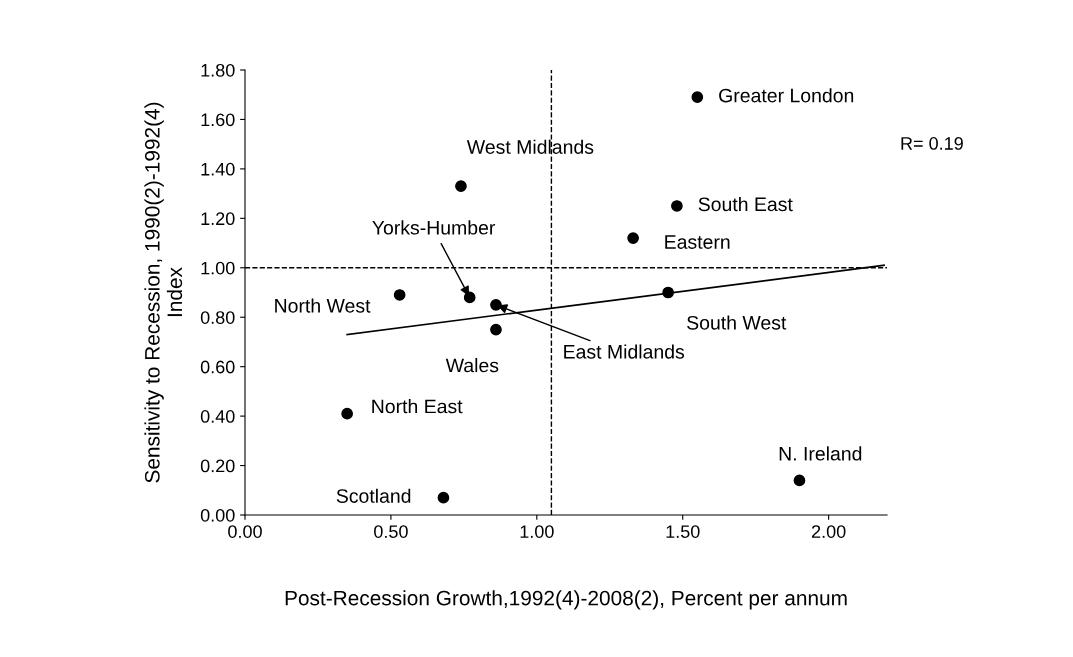  What do you see at coordinates (218, 219) in the screenshot?
I see `y-tick-label: 1.20` at bounding box center [218, 219].